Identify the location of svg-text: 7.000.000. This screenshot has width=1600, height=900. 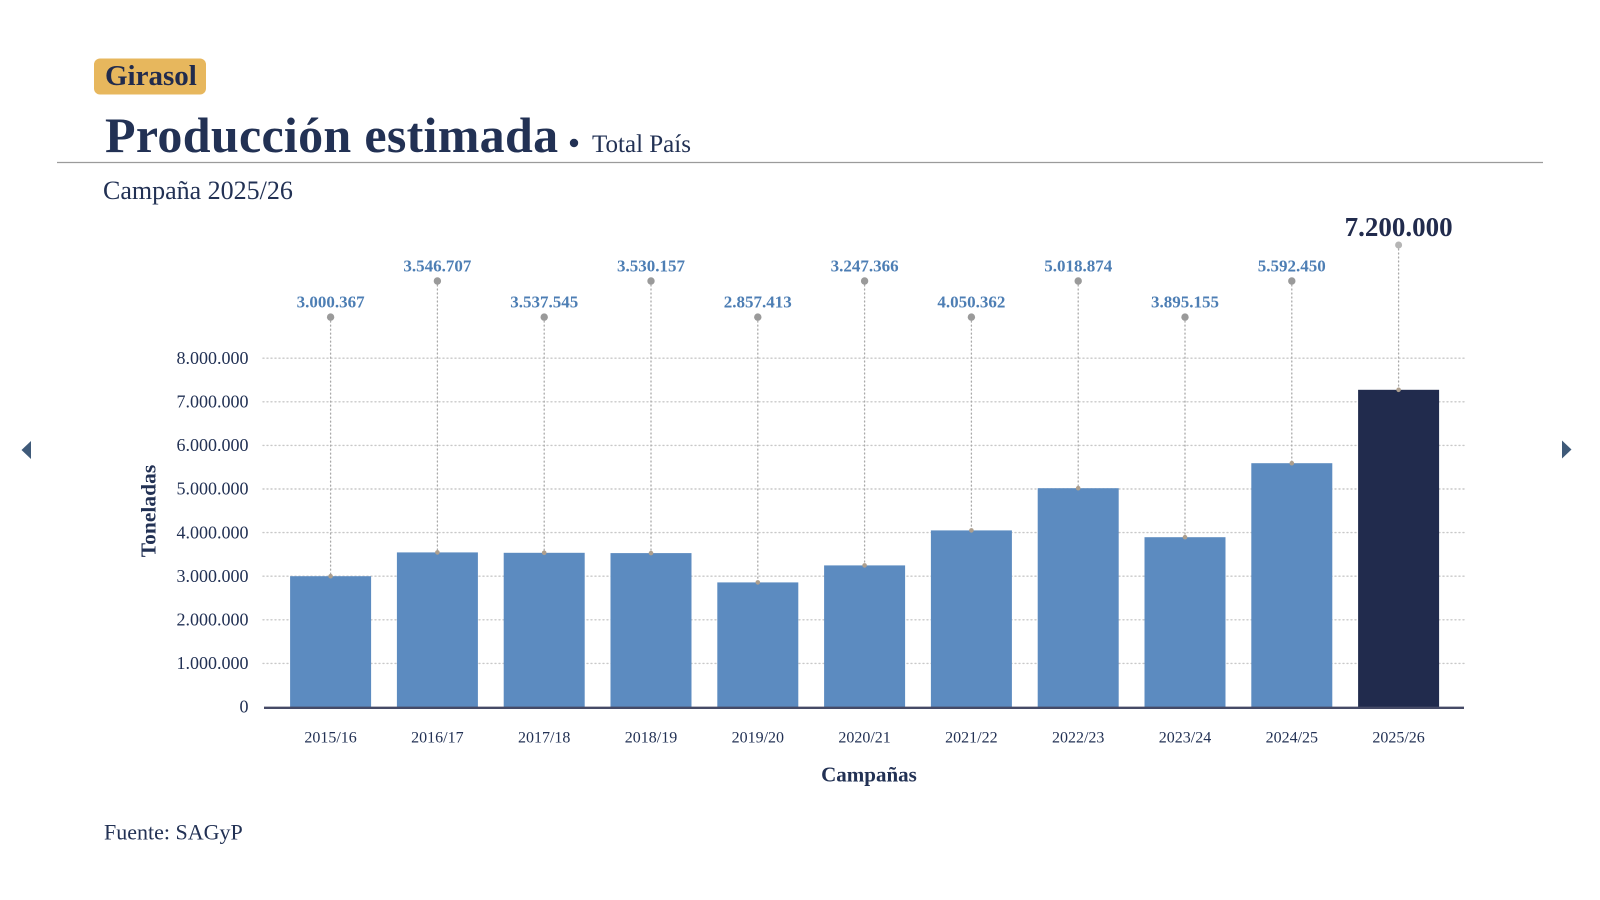
(213, 402).